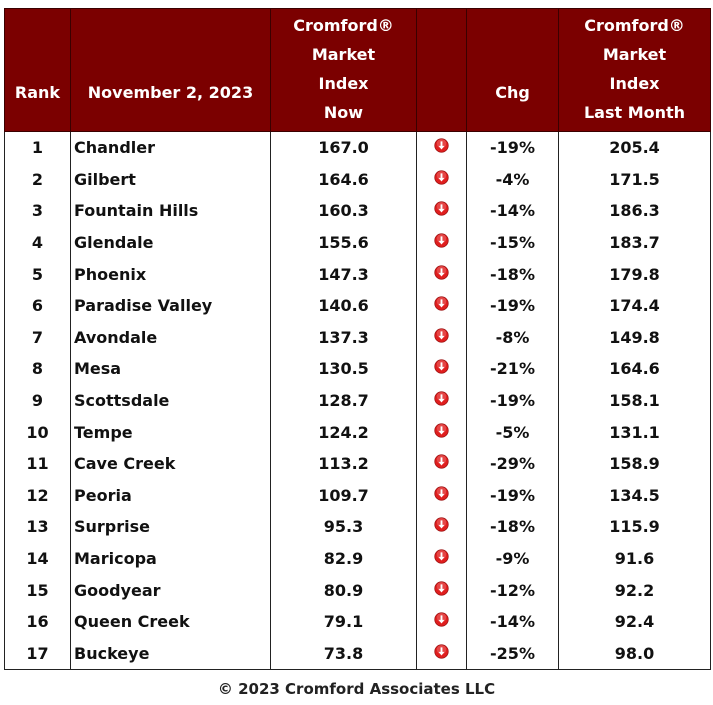 The height and width of the screenshot is (705, 713). What do you see at coordinates (357, 242) in the screenshot?
I see `table-row: 4 Glendale 155.6 -15% 183.7` at bounding box center [357, 242].